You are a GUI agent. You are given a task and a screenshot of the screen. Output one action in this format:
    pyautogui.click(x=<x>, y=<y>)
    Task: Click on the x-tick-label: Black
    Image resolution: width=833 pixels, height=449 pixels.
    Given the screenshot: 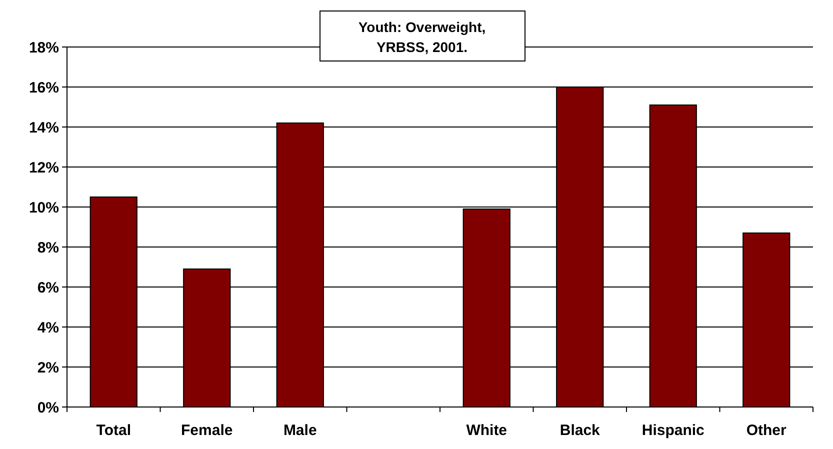 What is the action you would take?
    pyautogui.click(x=580, y=430)
    